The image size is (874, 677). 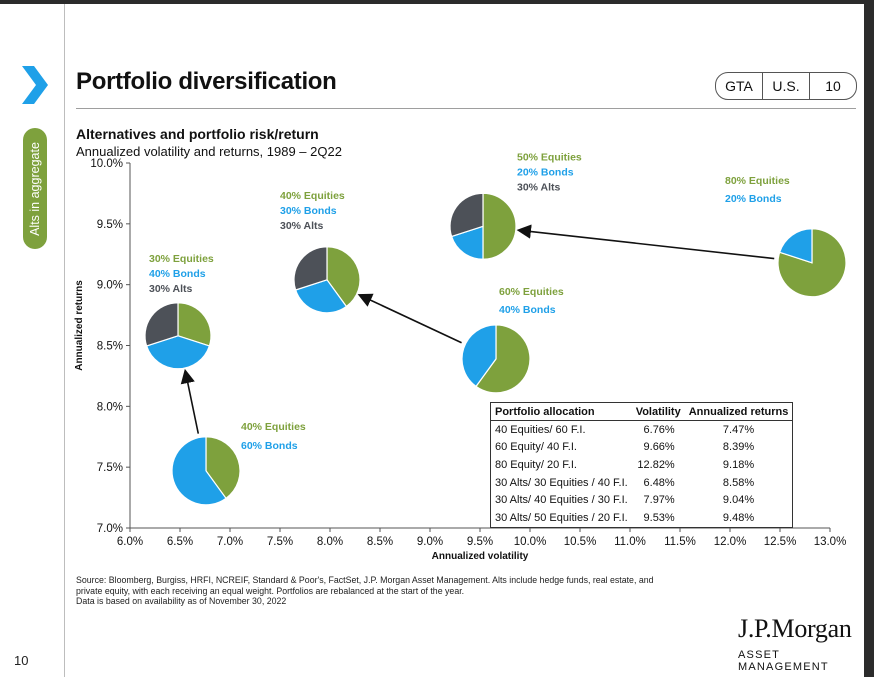 What do you see at coordinates (531, 292) in the screenshot?
I see `data-label: 60% Equities` at bounding box center [531, 292].